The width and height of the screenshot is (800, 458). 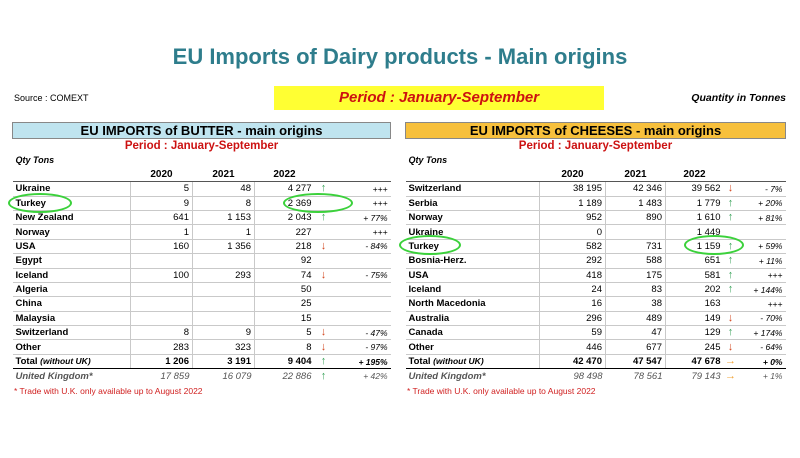 I want to click on butter-qty-label: Qty Tons, so click(x=35, y=160).